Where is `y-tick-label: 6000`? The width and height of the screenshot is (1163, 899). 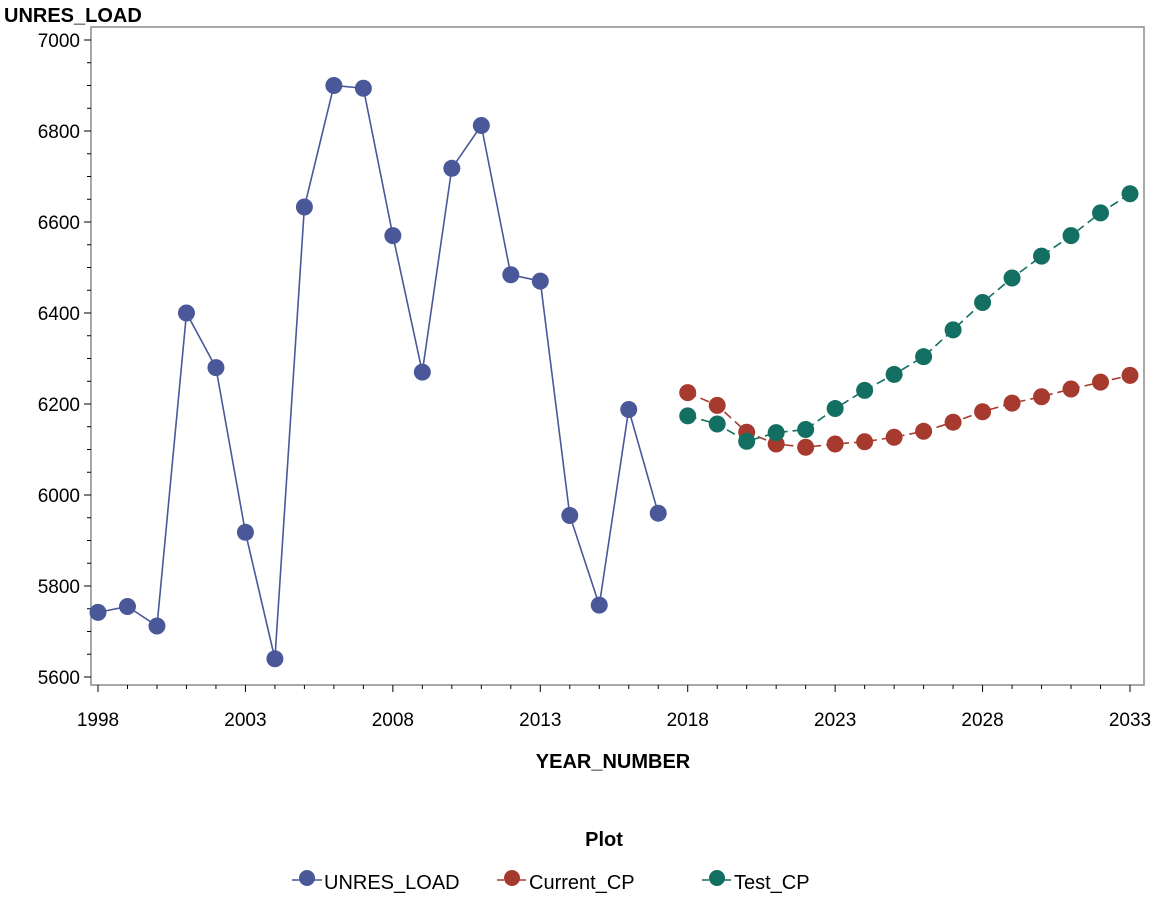 y-tick-label: 6000 is located at coordinates (59, 496).